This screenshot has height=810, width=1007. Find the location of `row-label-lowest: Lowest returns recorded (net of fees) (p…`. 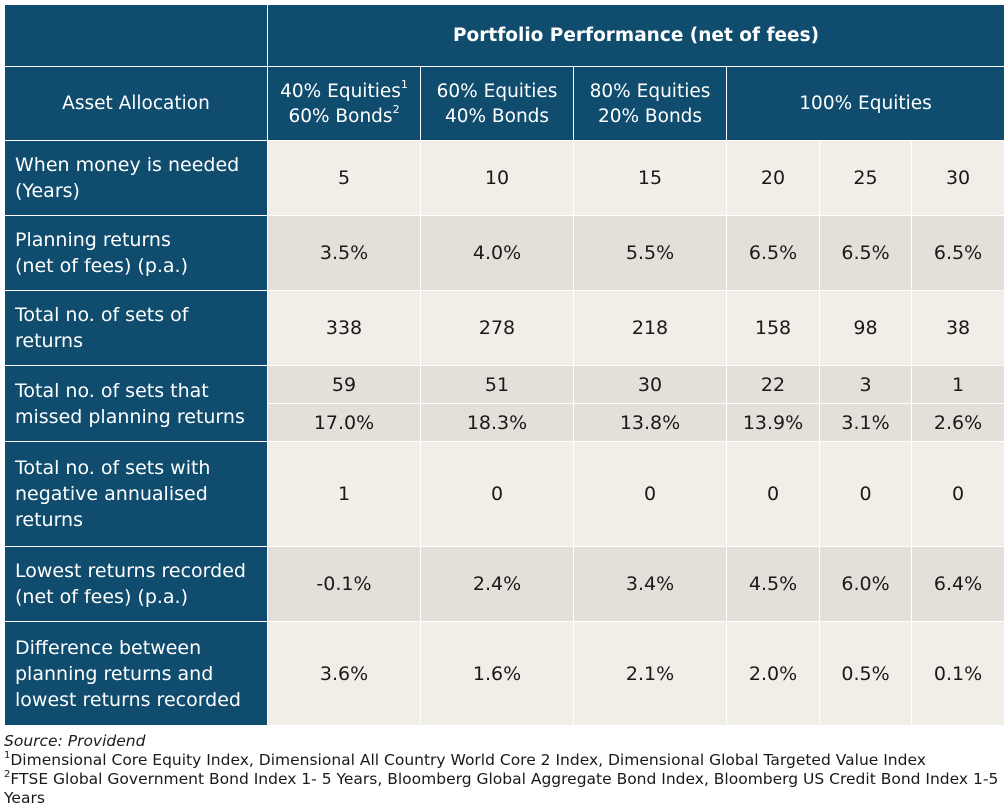

row-label-lowest: Lowest returns recorded (net of fees) (p… is located at coordinates (136, 584).